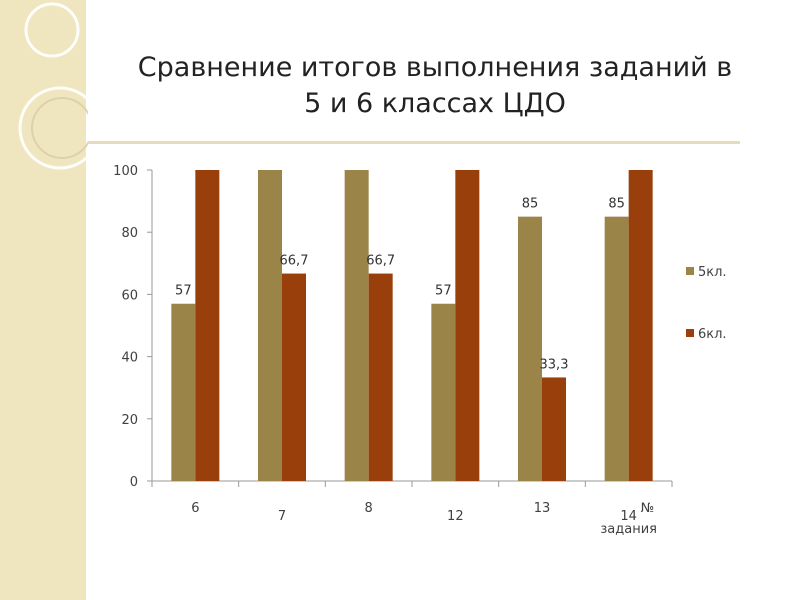 This screenshot has width=800, height=600. What do you see at coordinates (455, 516) in the screenshot?
I see `x-tick-label: 12` at bounding box center [455, 516].